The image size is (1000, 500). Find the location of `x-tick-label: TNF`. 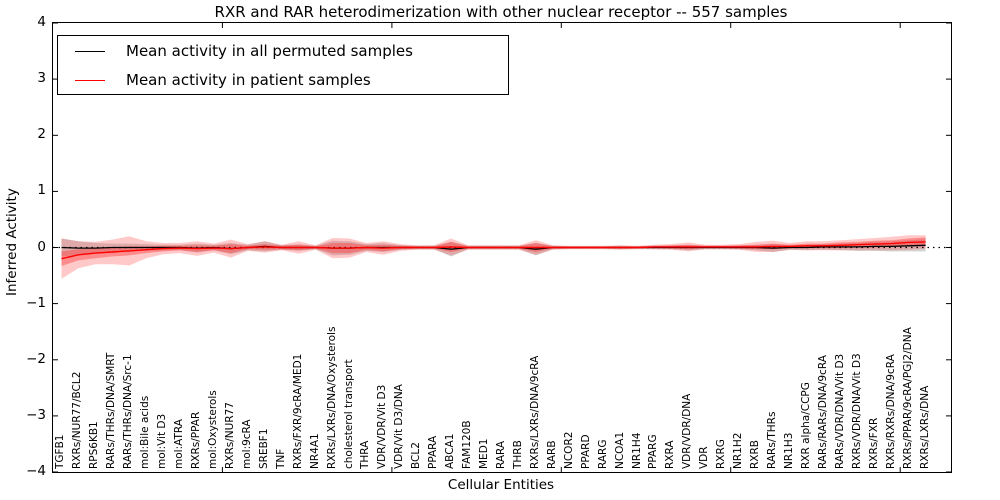

x-tick-label: TNF is located at coordinates (280, 458).